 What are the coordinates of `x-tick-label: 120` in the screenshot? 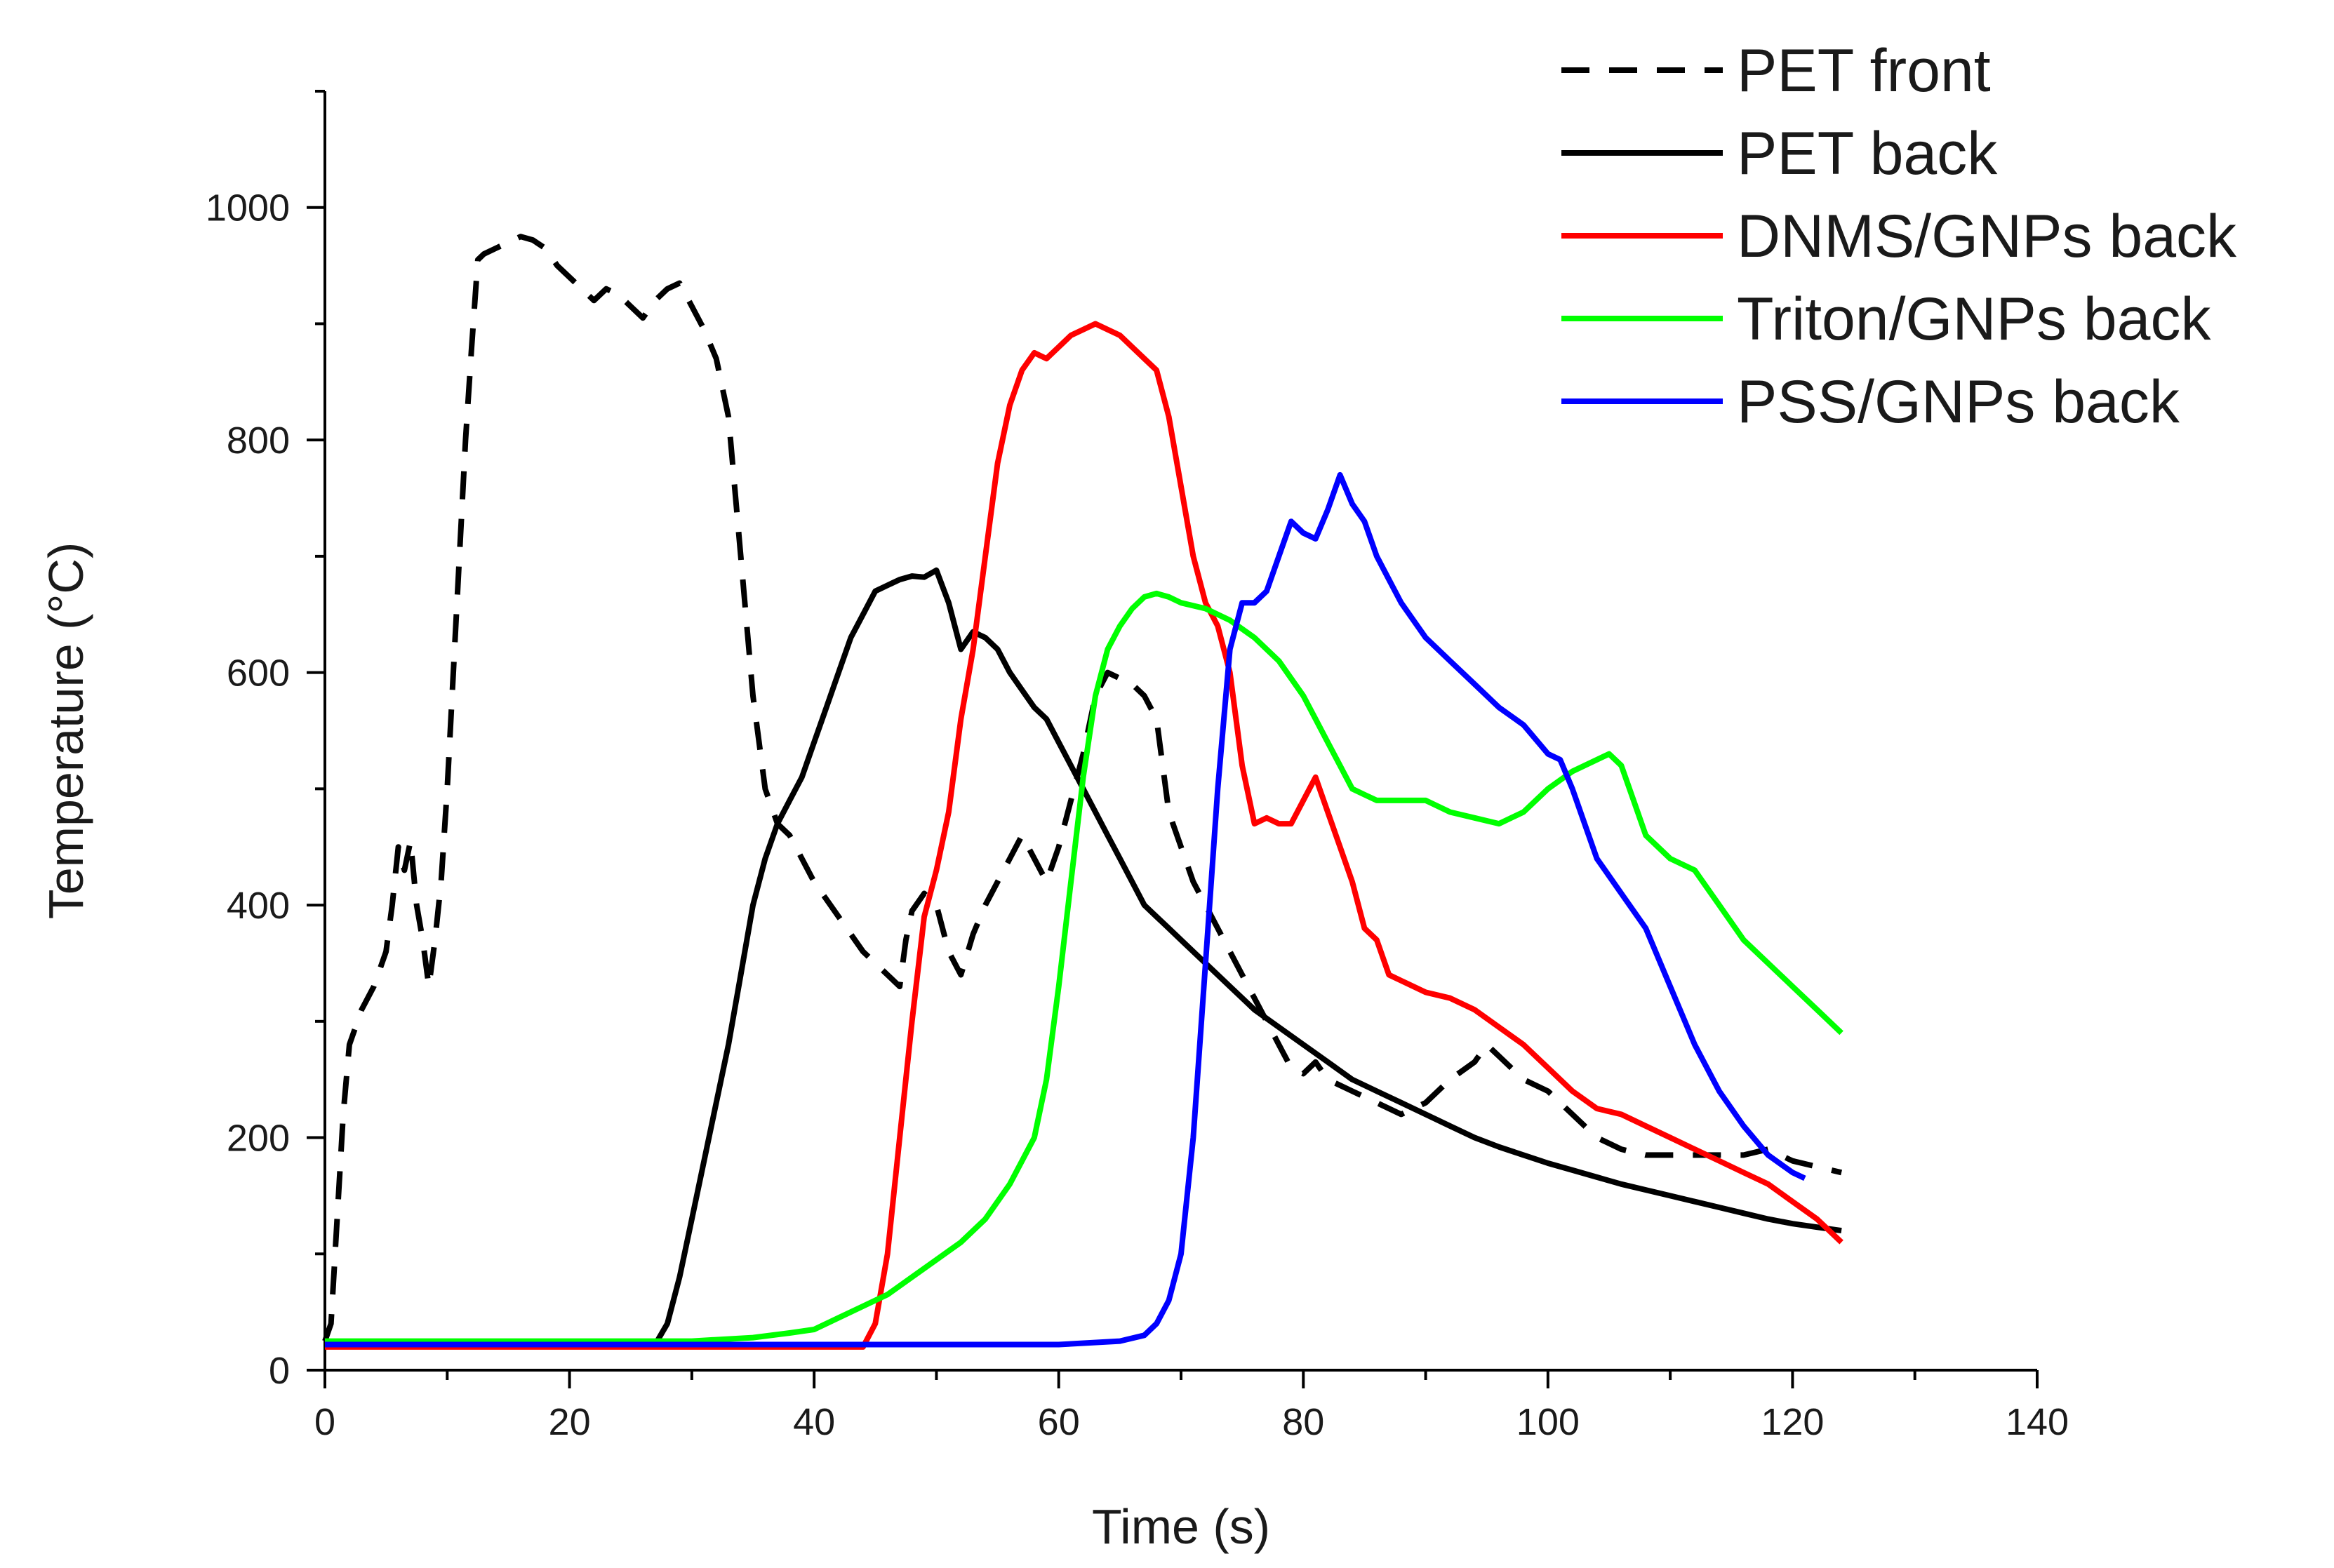 It's located at (1792, 1422).